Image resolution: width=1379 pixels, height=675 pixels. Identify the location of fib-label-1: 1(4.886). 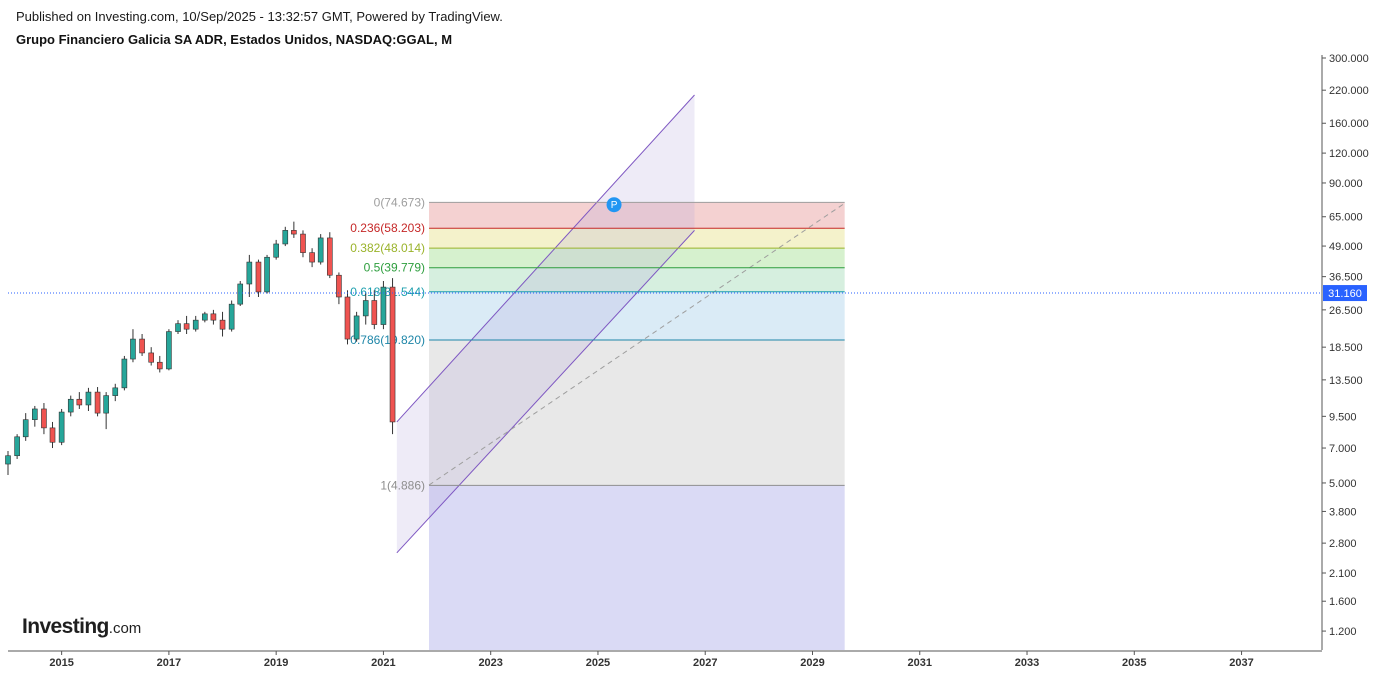
(402, 485).